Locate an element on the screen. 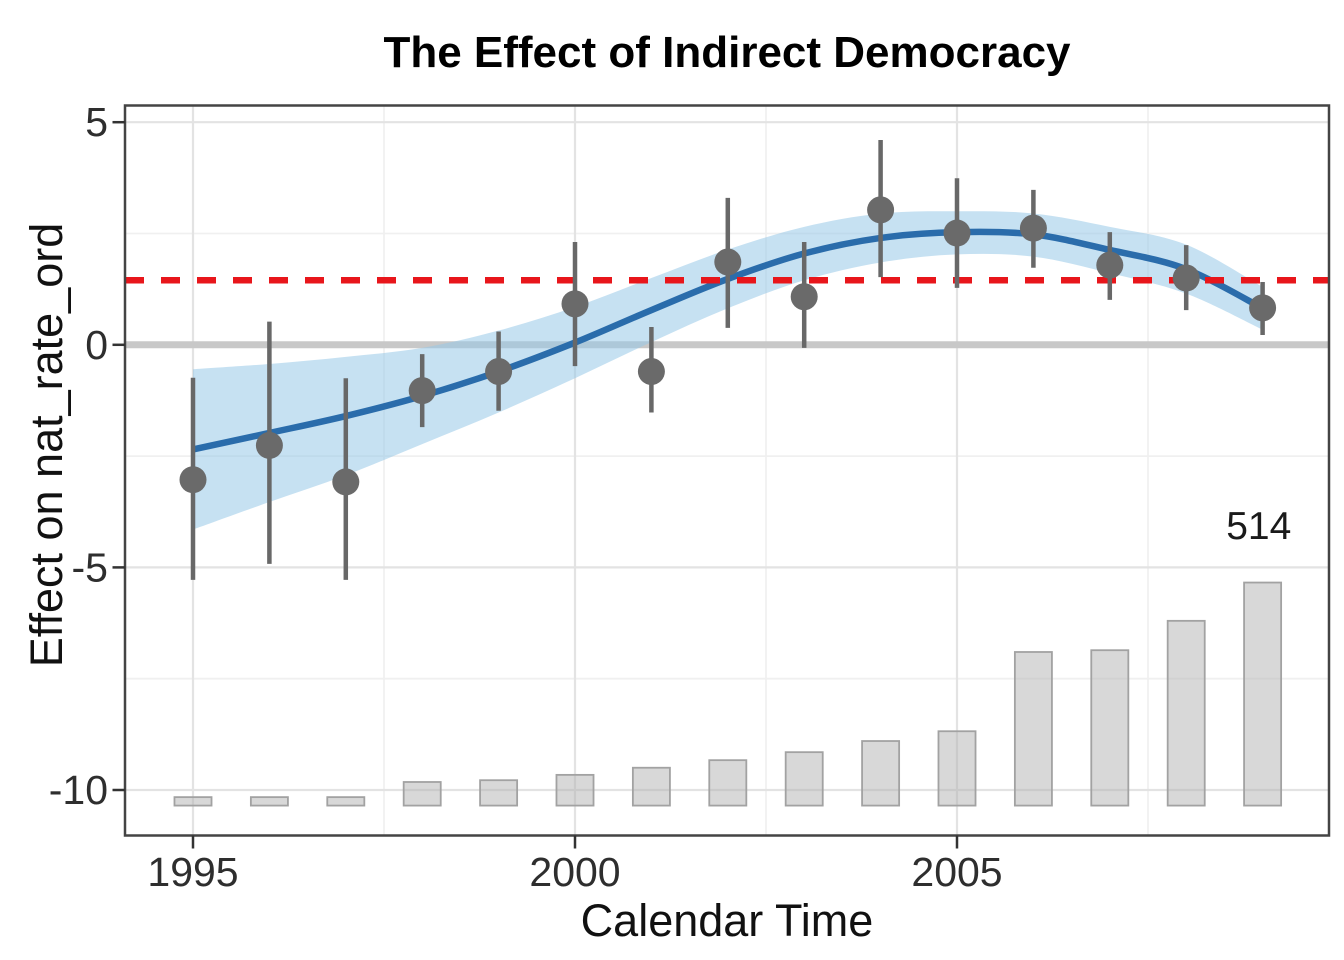 The image size is (1344, 960). y-tick-labels: 5 0 -5 -10 is located at coordinates (78, 456).